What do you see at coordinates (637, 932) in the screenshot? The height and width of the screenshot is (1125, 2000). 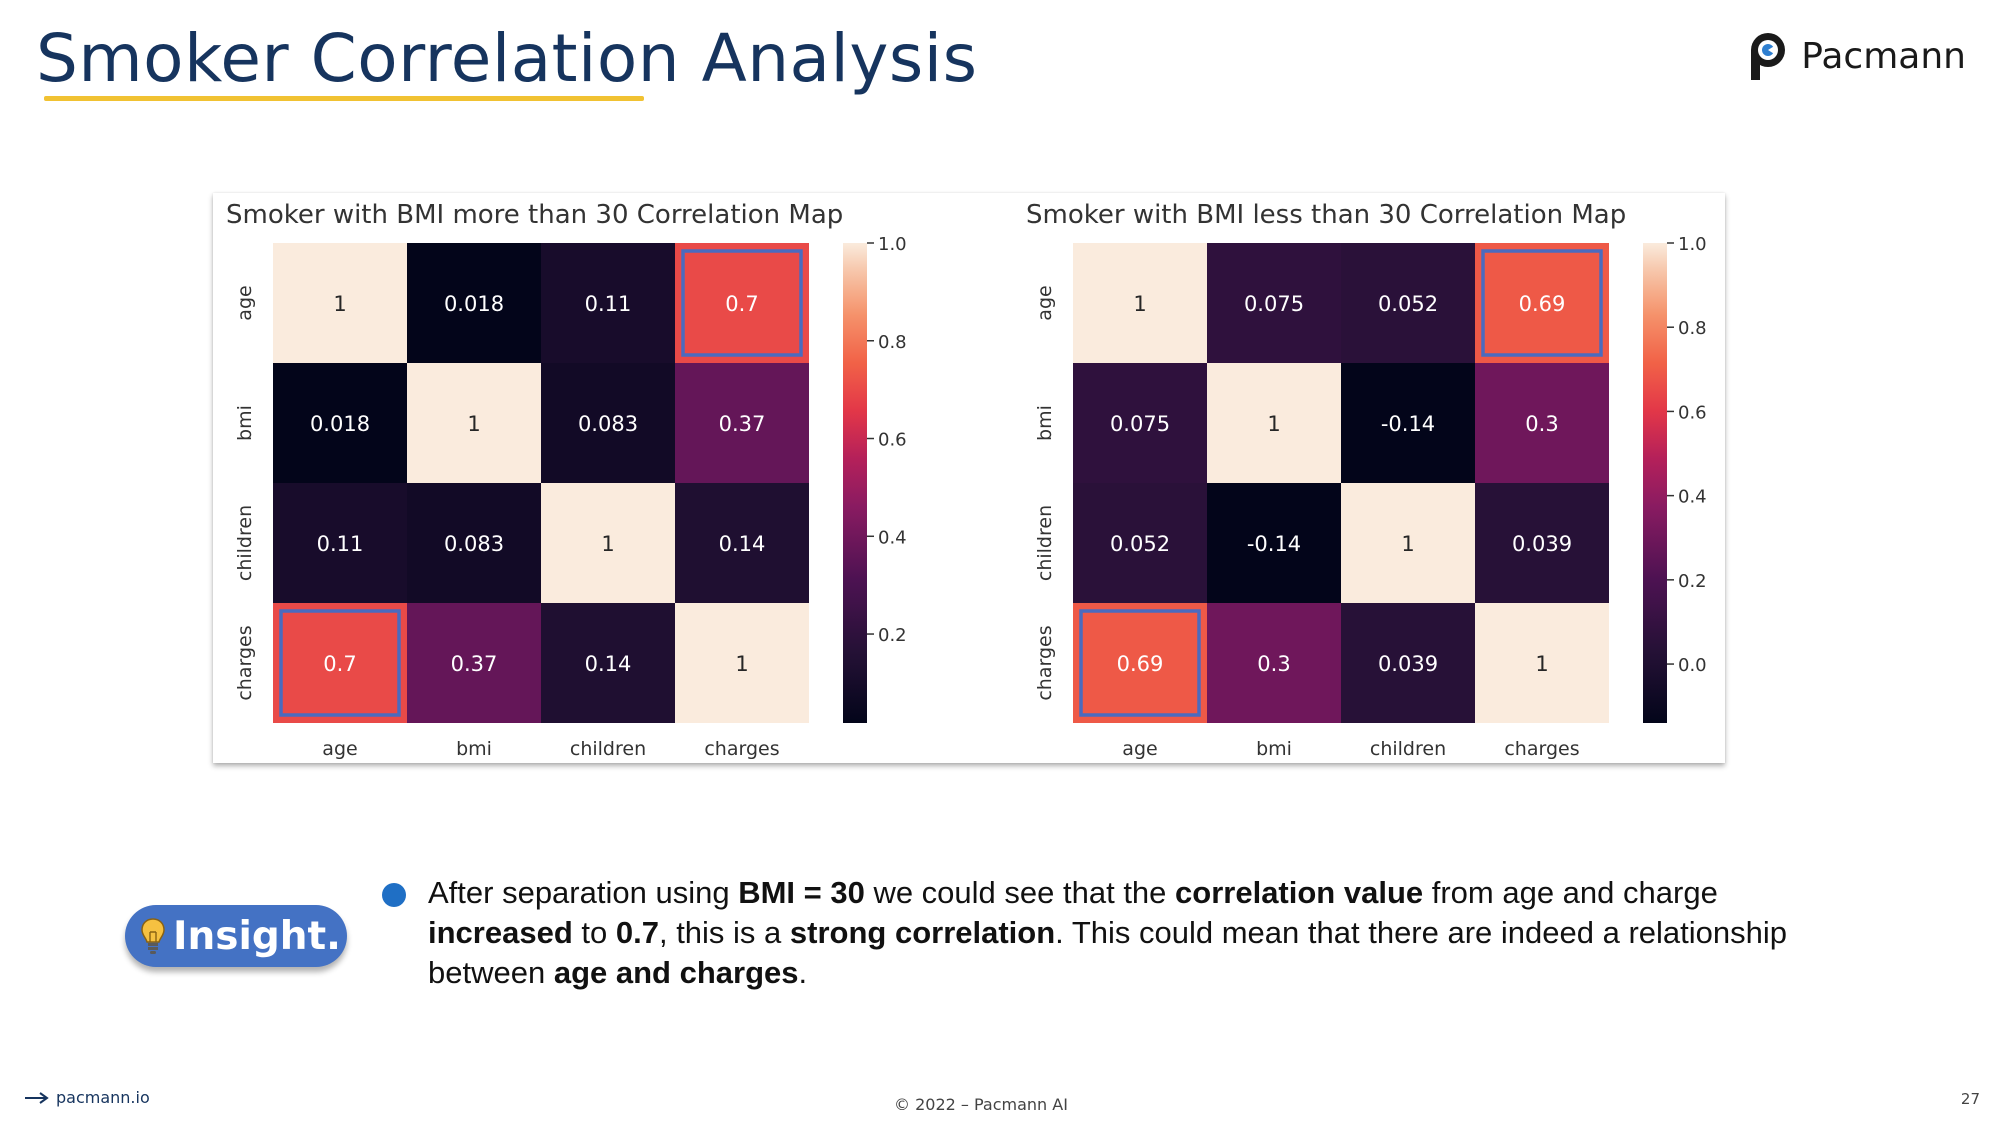 I see `insight-text-segment: 0.7` at bounding box center [637, 932].